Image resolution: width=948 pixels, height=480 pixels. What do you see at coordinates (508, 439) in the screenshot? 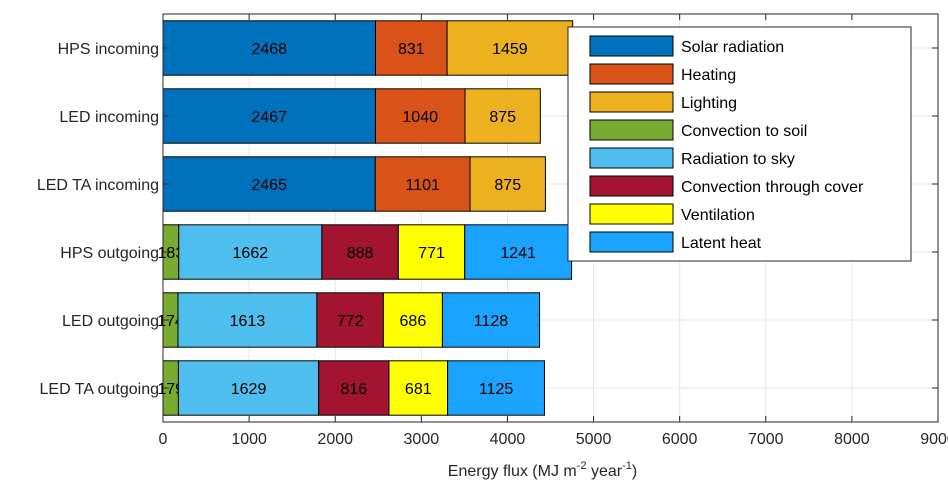
I see `x-tick-label: 4000` at bounding box center [508, 439].